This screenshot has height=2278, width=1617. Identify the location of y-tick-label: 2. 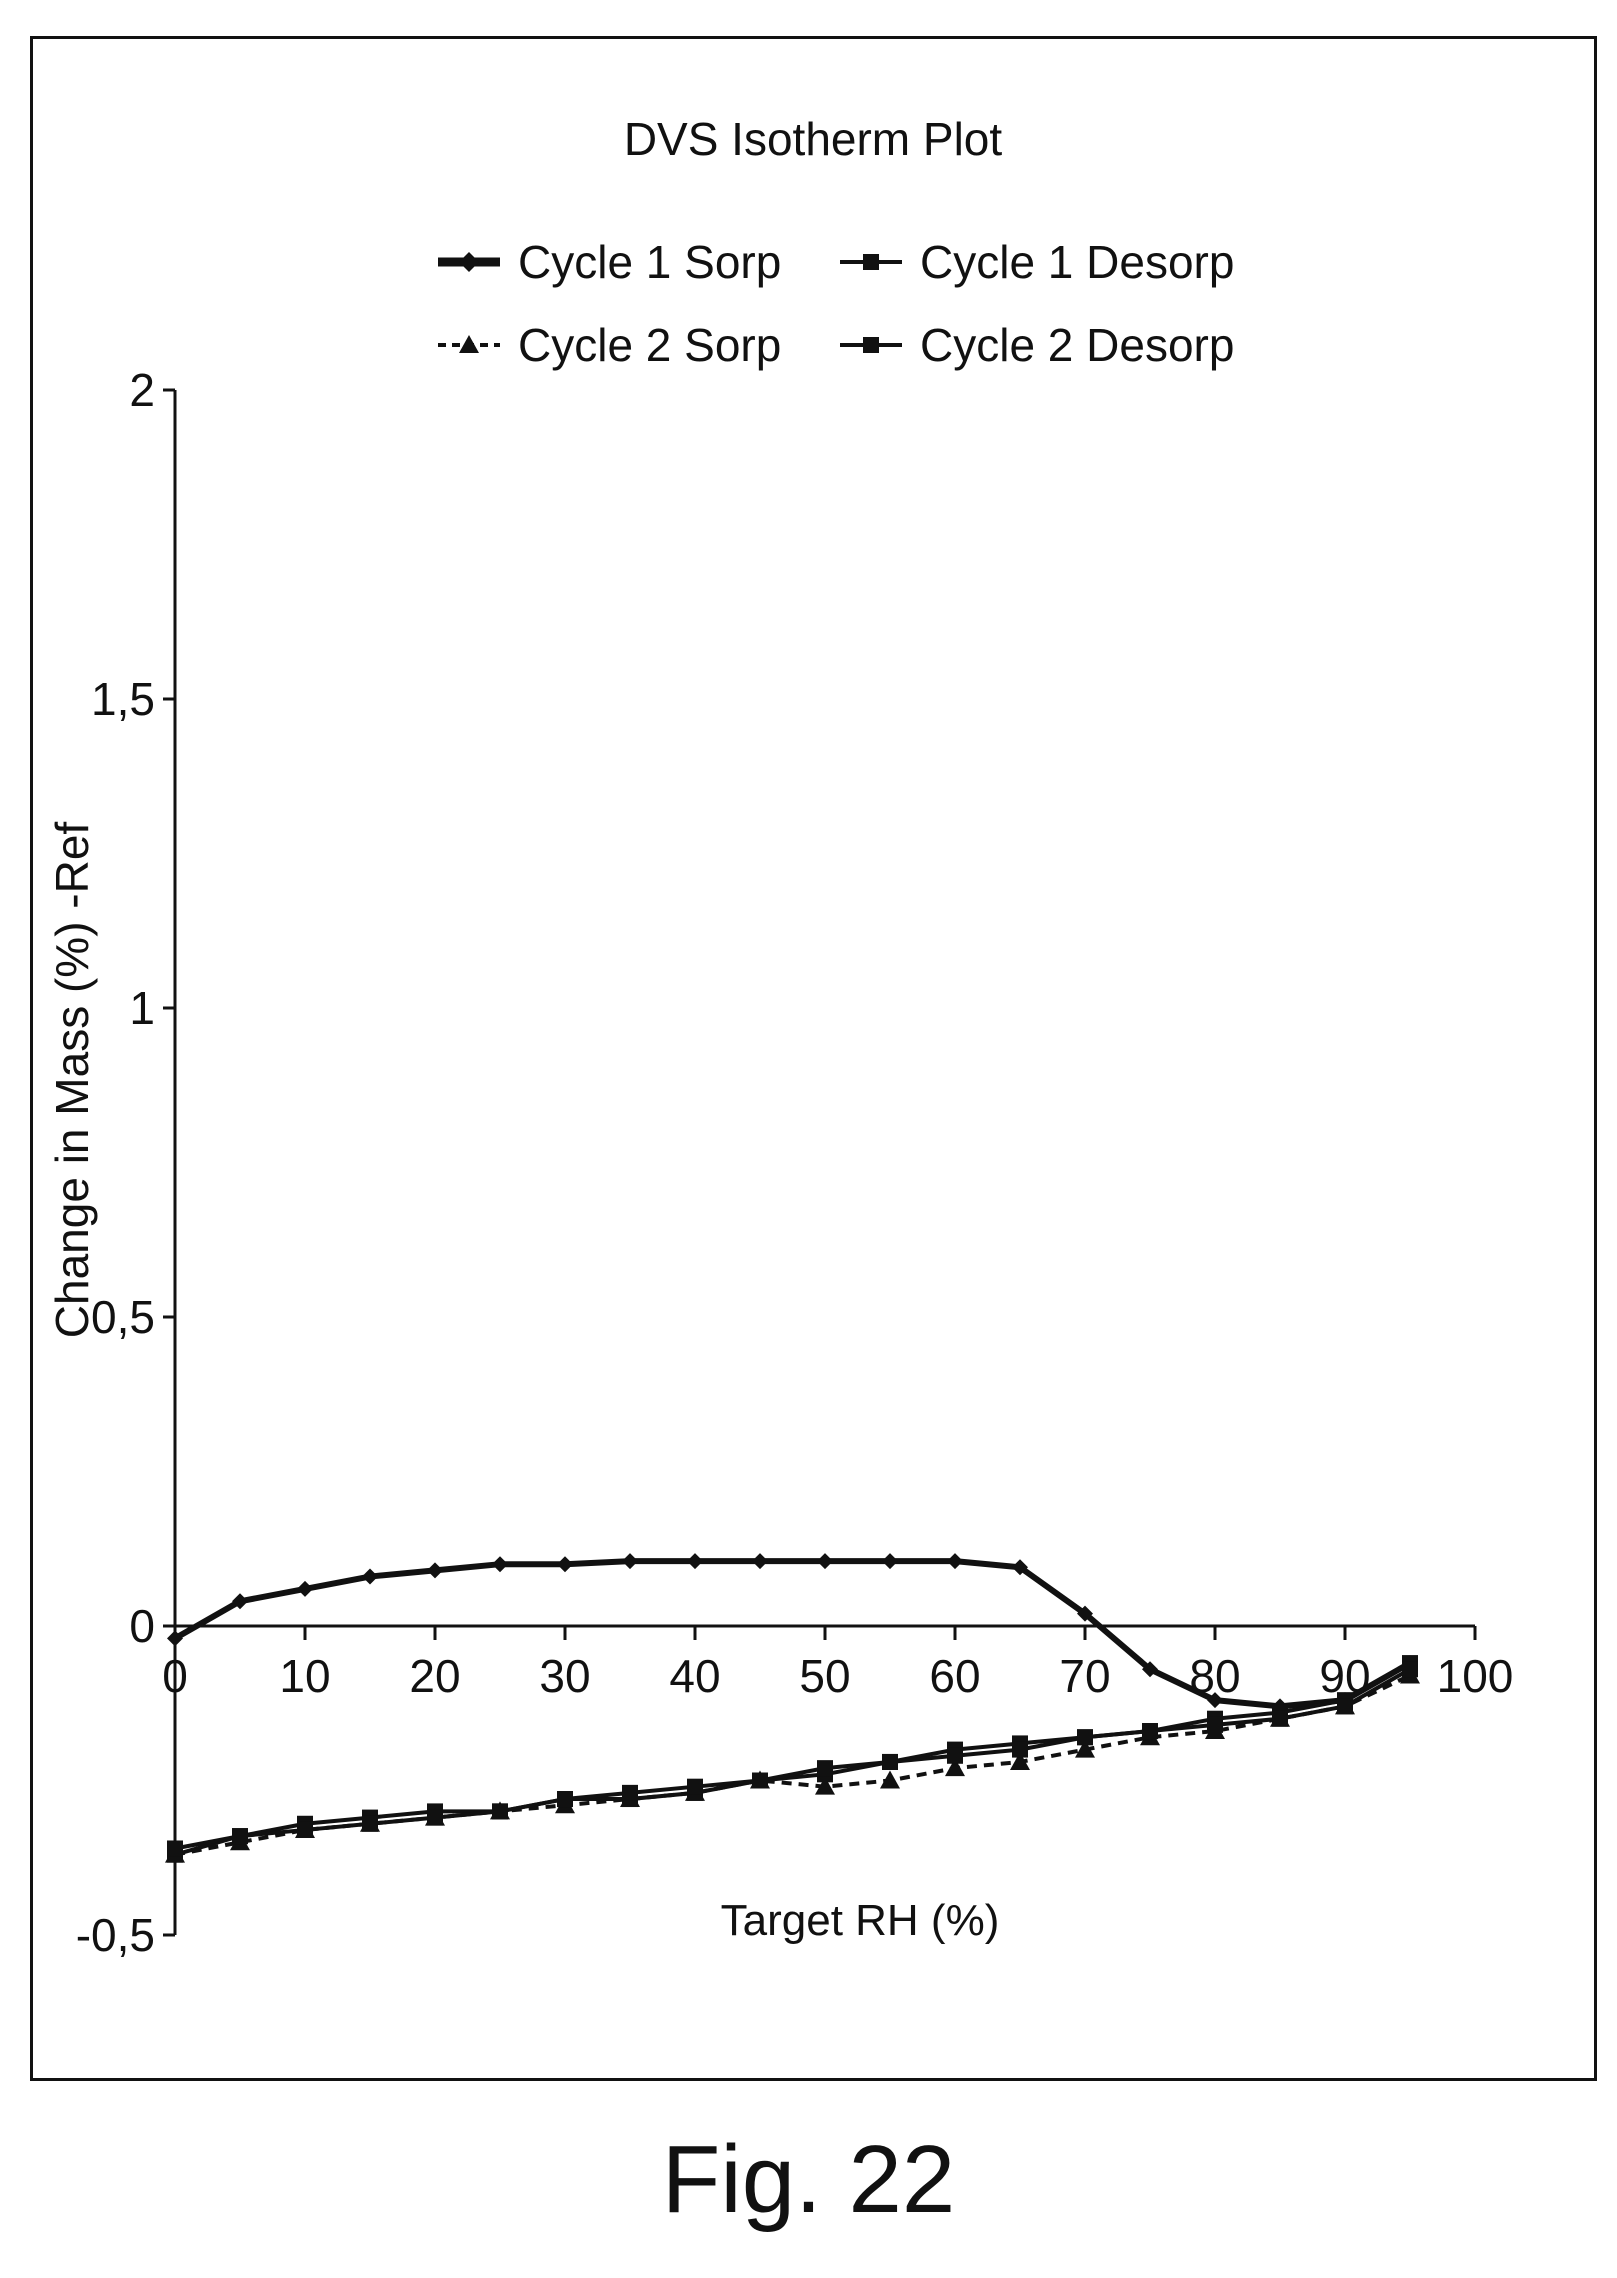
(142, 390).